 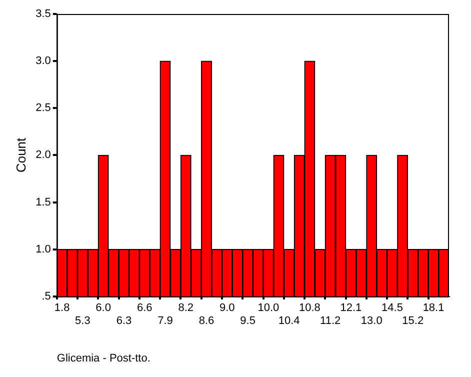 What do you see at coordinates (43, 249) in the screenshot?
I see `y-tick-label: 1.0` at bounding box center [43, 249].